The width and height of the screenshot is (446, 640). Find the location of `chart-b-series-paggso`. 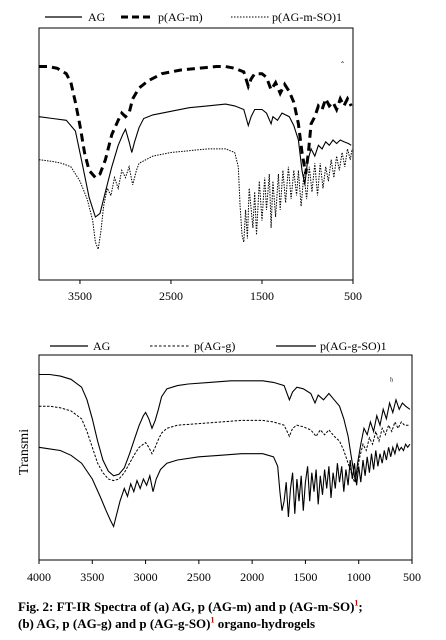

chart-b-series-paggso is located at coordinates (224, 485).